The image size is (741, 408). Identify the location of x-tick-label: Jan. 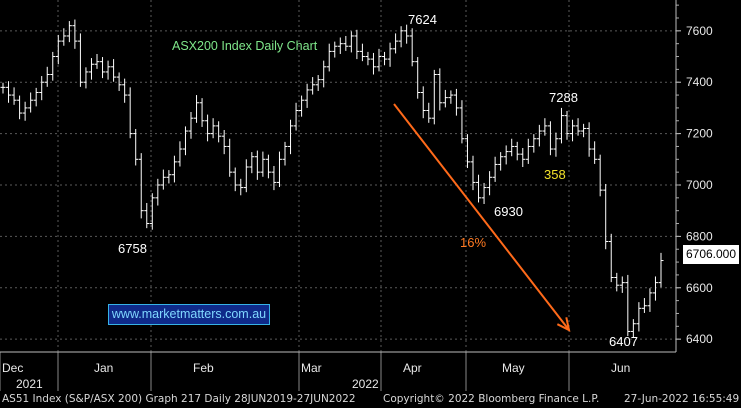
(103, 368).